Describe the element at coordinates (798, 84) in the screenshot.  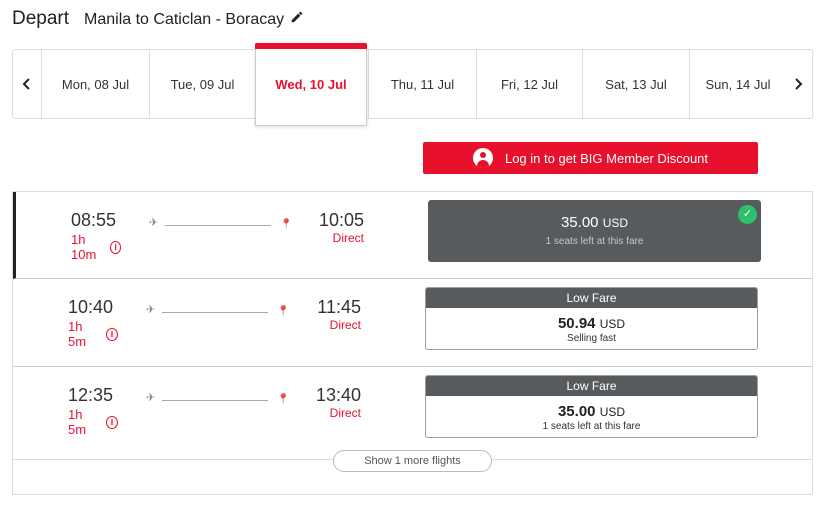
I see `chevron-right-icon` at that location.